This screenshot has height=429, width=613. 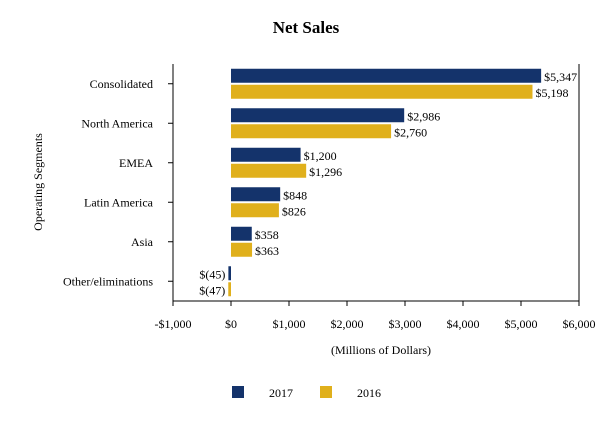 What do you see at coordinates (325, 172) in the screenshot?
I see `data-label: $1,296` at bounding box center [325, 172].